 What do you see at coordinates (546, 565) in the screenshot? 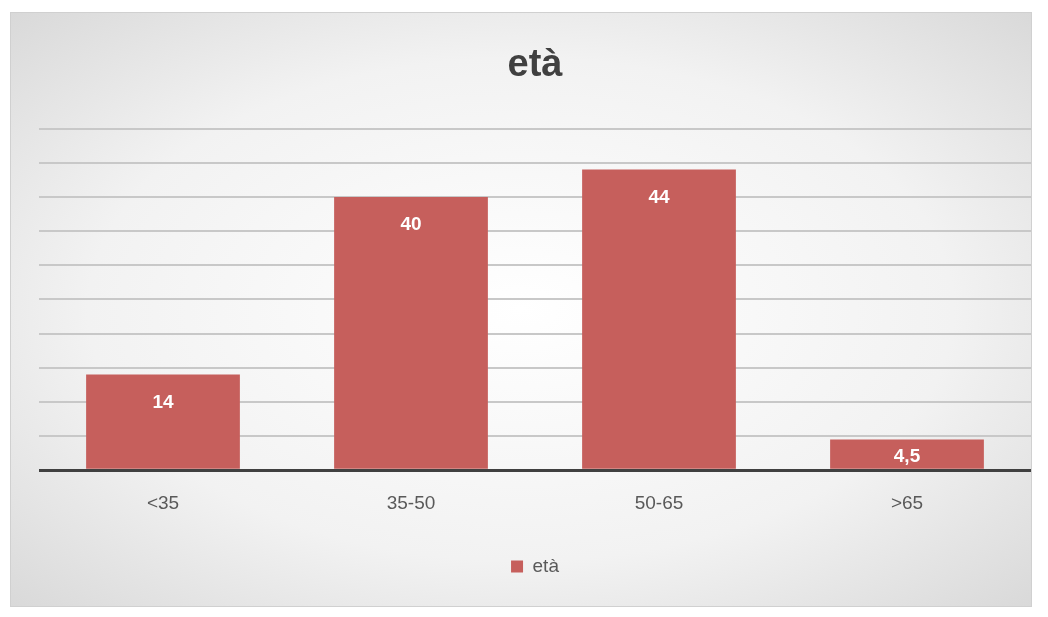
I see `legend-label: età` at bounding box center [546, 565].